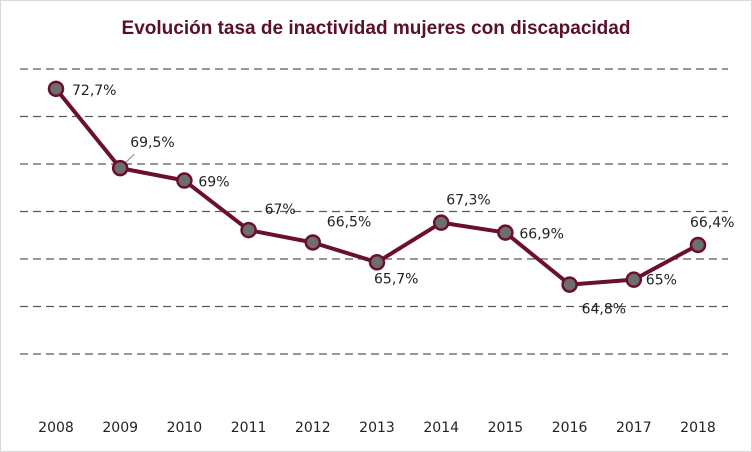 The image size is (752, 452). I want to click on data-label-2018: 66,4%, so click(712, 223).